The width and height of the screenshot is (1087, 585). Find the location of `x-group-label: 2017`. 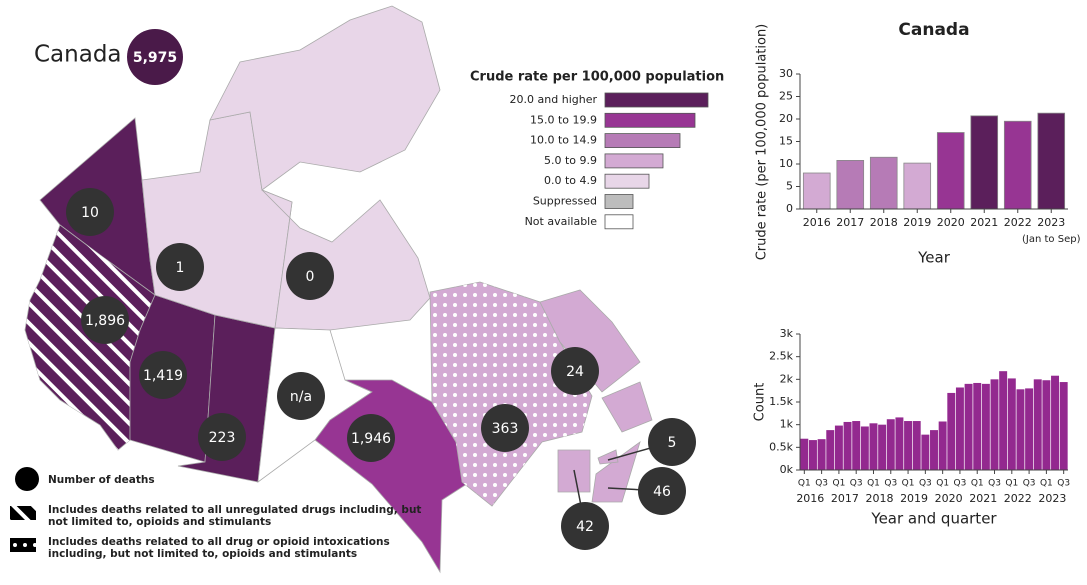

x-group-label: 2017 is located at coordinates (845, 498).